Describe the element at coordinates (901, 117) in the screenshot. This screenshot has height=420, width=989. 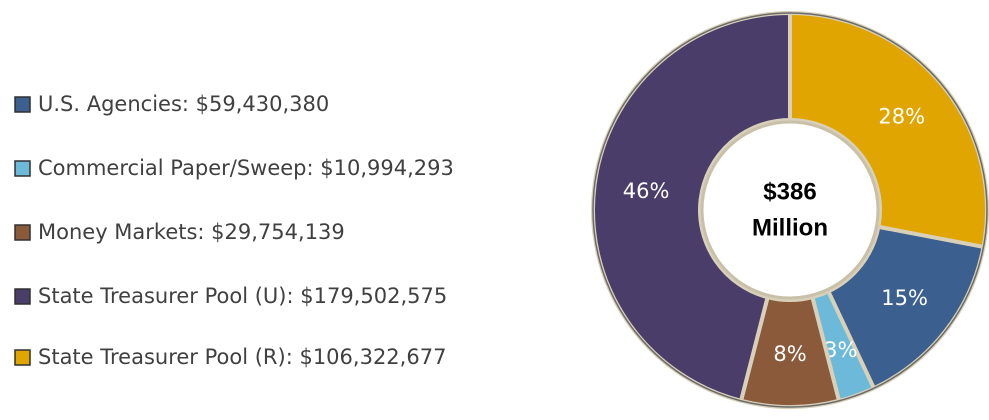
I see `slice-label: 28%` at that location.